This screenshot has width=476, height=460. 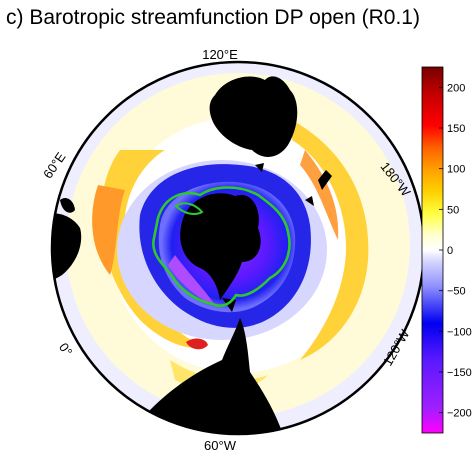 I want to click on antarctica, so click(x=220, y=246).